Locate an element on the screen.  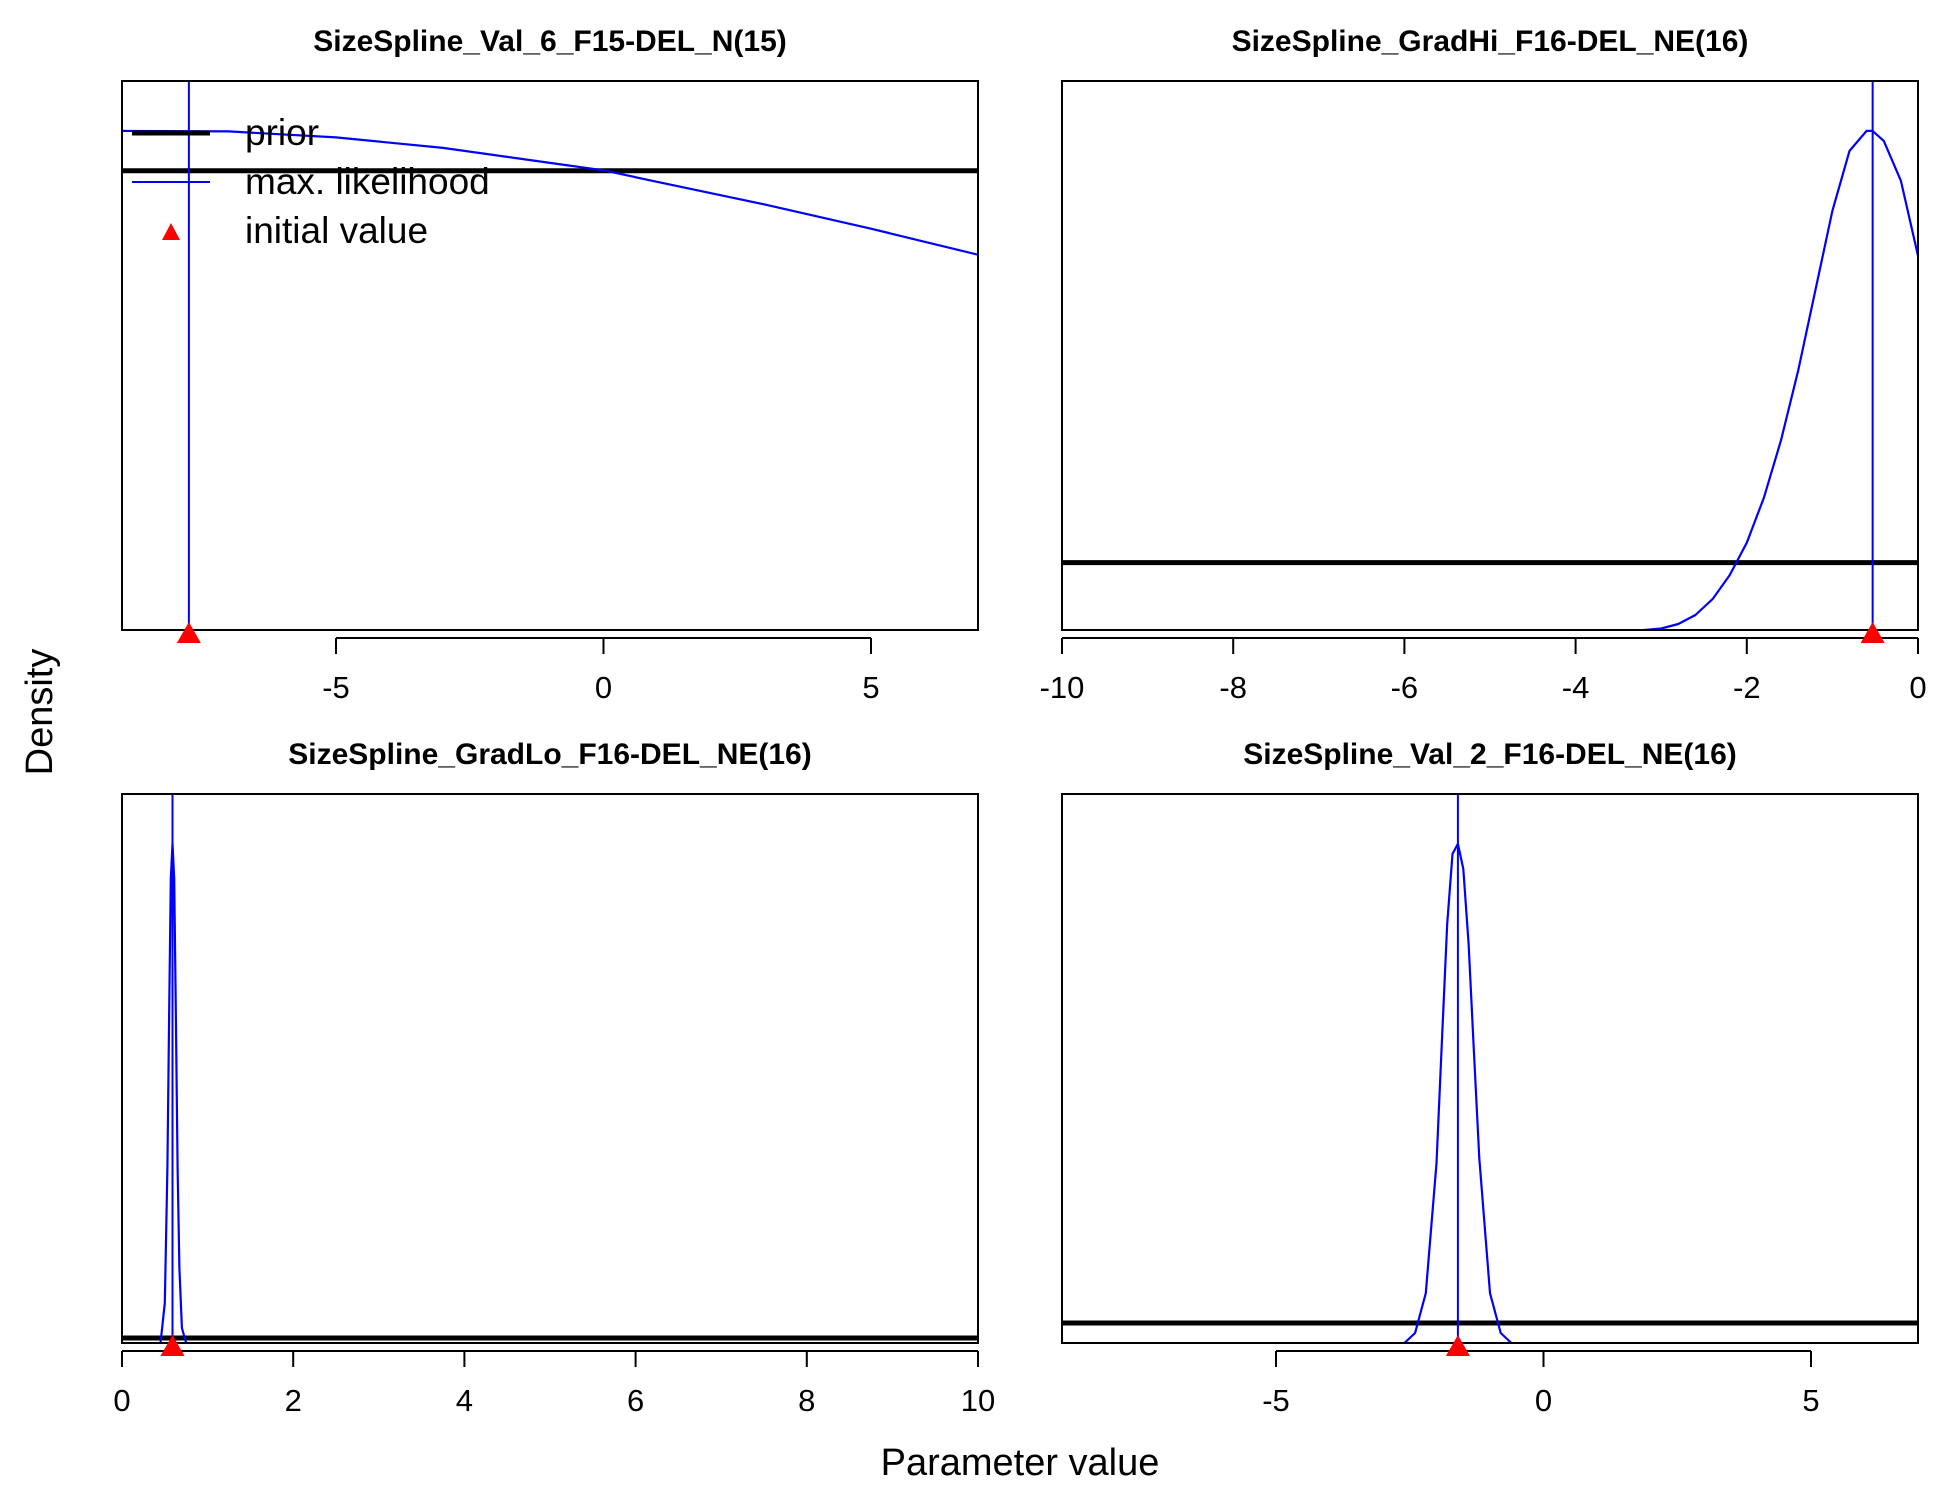
panel-title: SizeSpline_GradHi_F16-DEL_NE(16) is located at coordinates (1490, 41).